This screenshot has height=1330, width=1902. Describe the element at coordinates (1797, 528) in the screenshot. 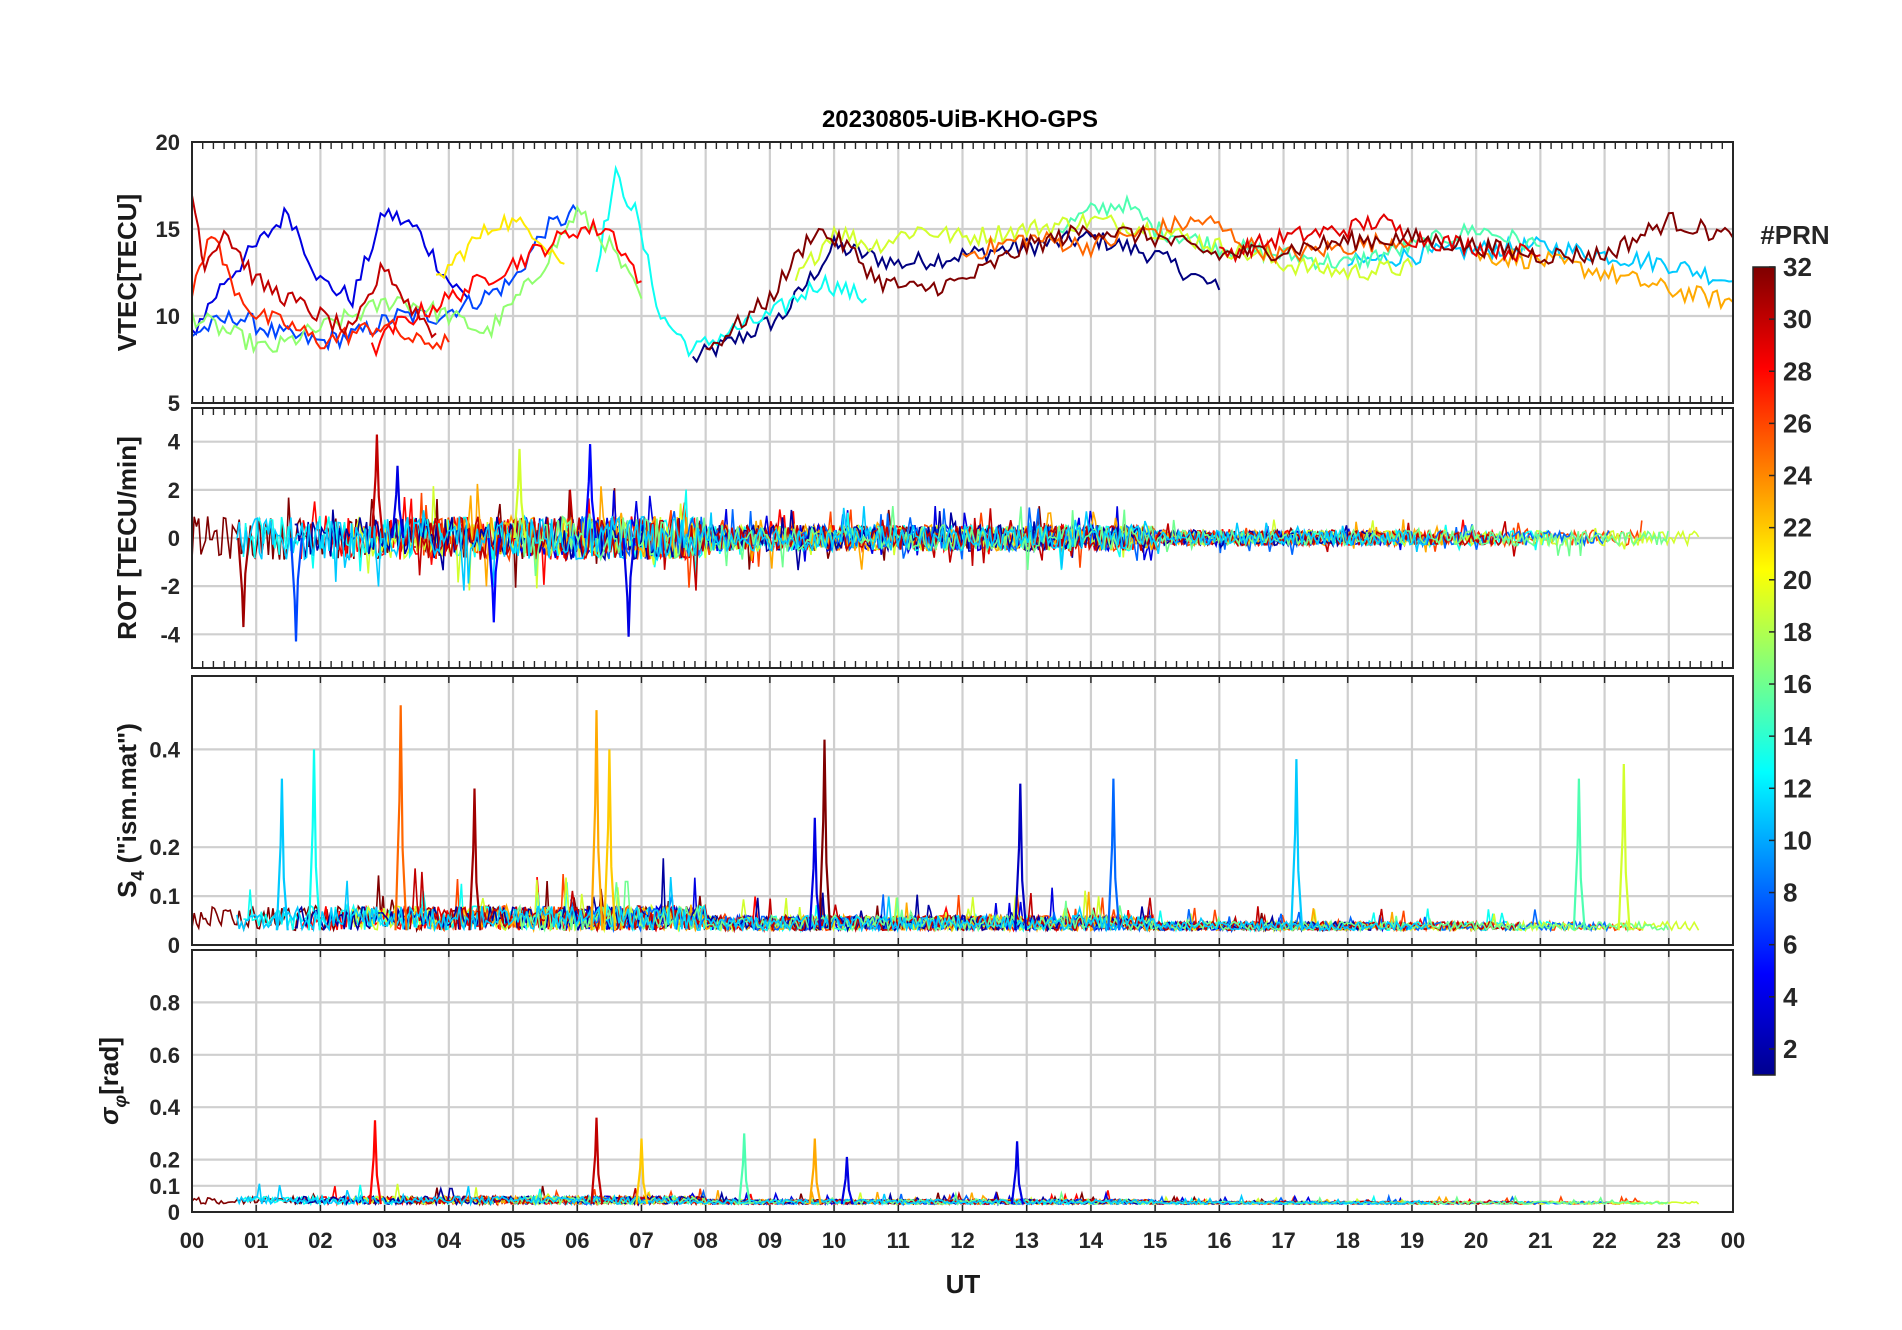

I see `colorbar-tick-label: 22` at that location.